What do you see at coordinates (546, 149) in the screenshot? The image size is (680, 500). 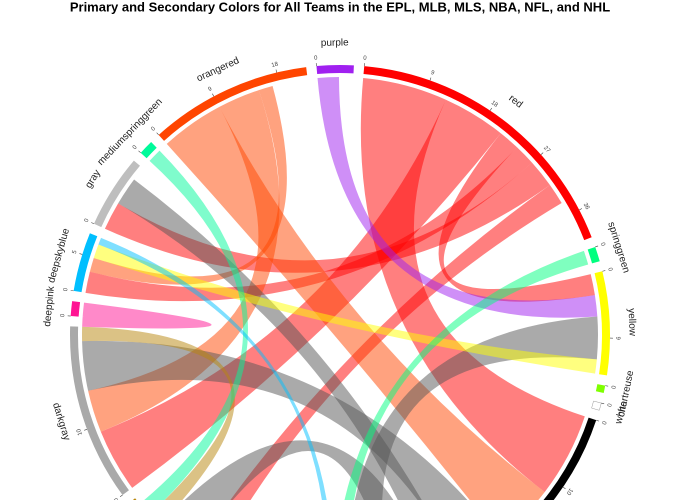 I see `tick-label: 27` at bounding box center [546, 149].